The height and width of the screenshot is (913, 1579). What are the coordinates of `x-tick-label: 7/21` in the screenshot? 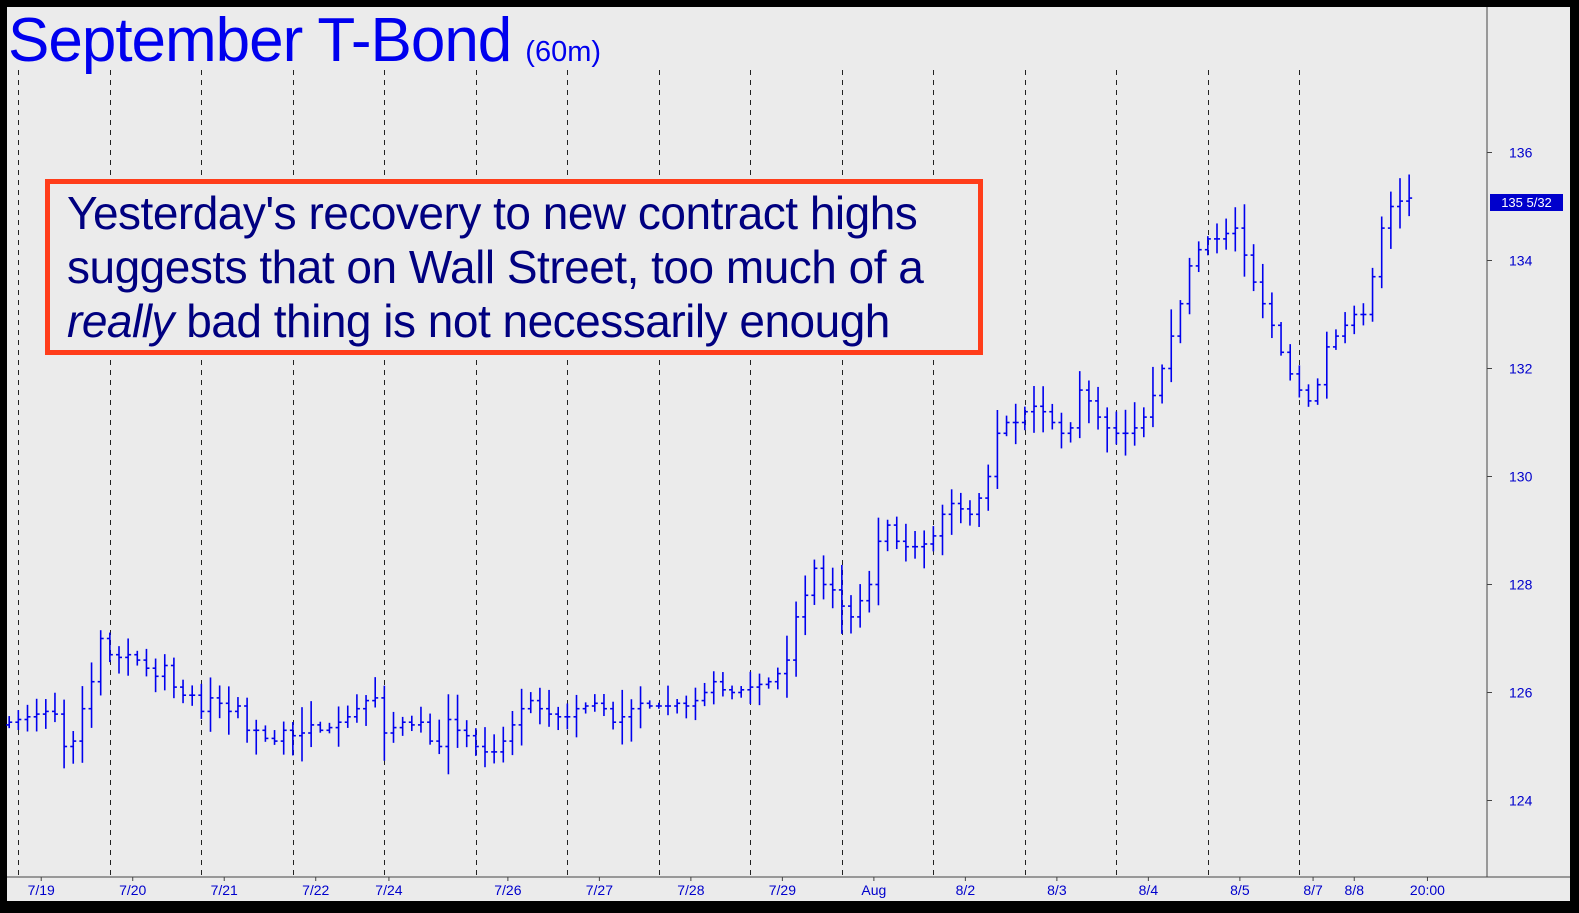 It's located at (224, 890).